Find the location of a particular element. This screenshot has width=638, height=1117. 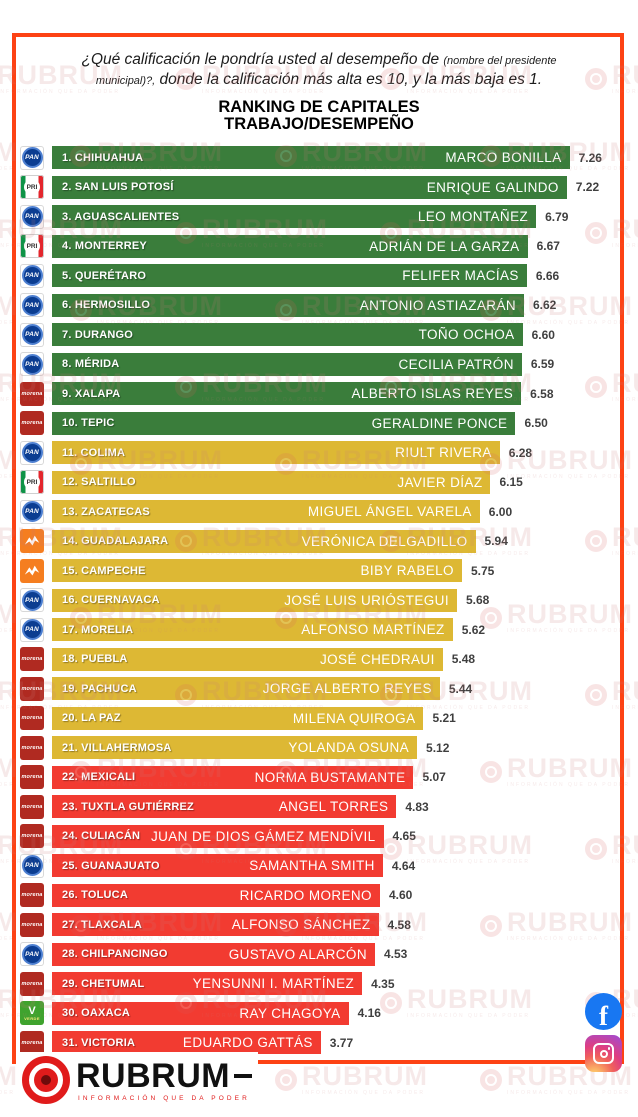

brand-name: RUBRUM is located at coordinates (153, 1075).